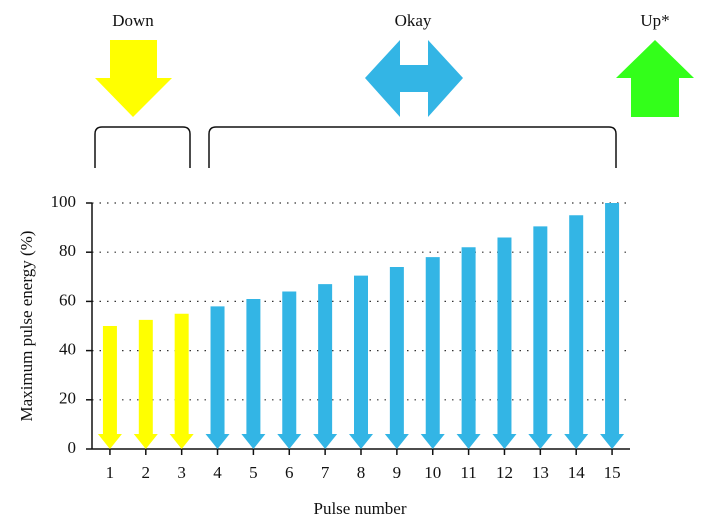 The image size is (709, 528). I want to click on x-tick-label: 9, so click(397, 472).